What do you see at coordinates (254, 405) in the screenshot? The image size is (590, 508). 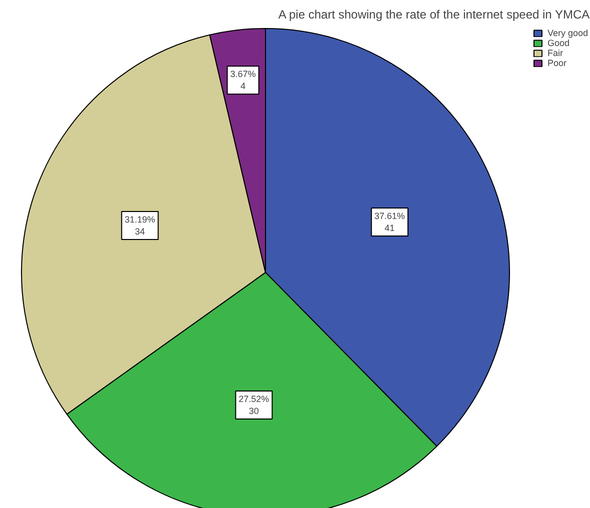 I see `data-label: 27.52% 30` at bounding box center [254, 405].